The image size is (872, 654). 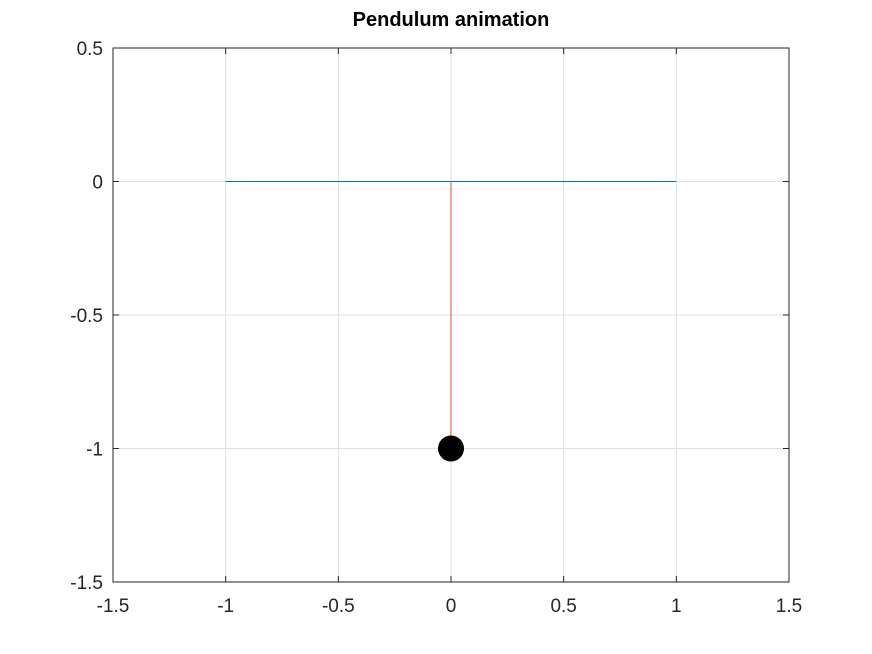 What do you see at coordinates (338, 606) in the screenshot?
I see `x-tick-label: -0.5` at bounding box center [338, 606].